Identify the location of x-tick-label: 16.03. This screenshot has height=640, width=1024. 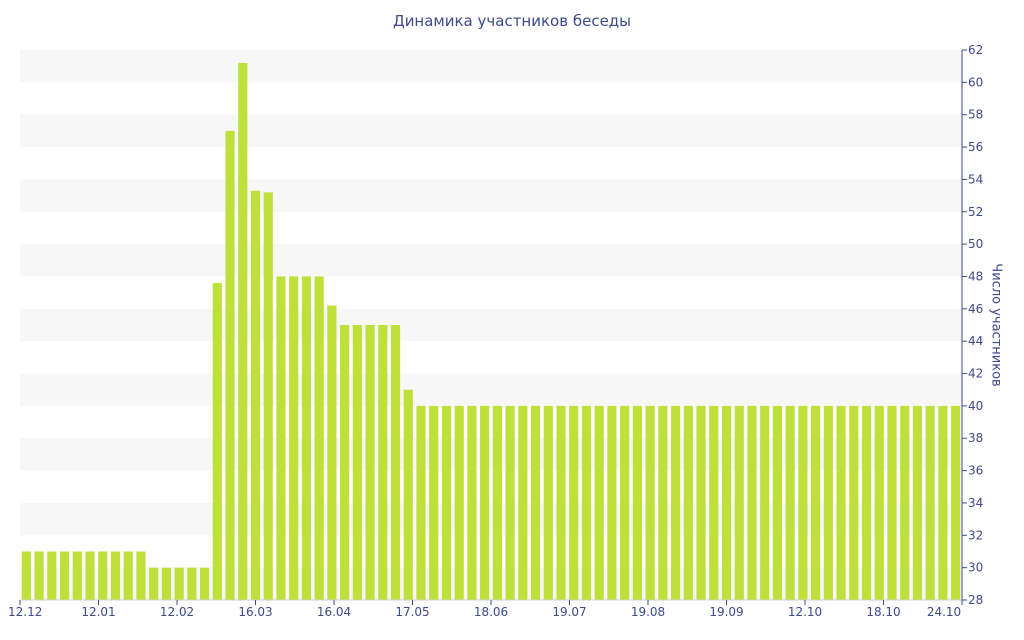
(255, 612).